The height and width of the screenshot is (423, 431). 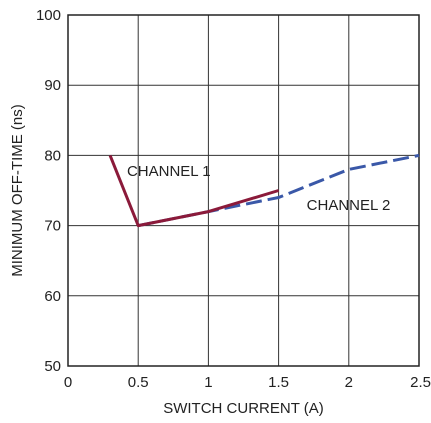 What do you see at coordinates (52, 226) in the screenshot?
I see `y-tick-label: 70` at bounding box center [52, 226].